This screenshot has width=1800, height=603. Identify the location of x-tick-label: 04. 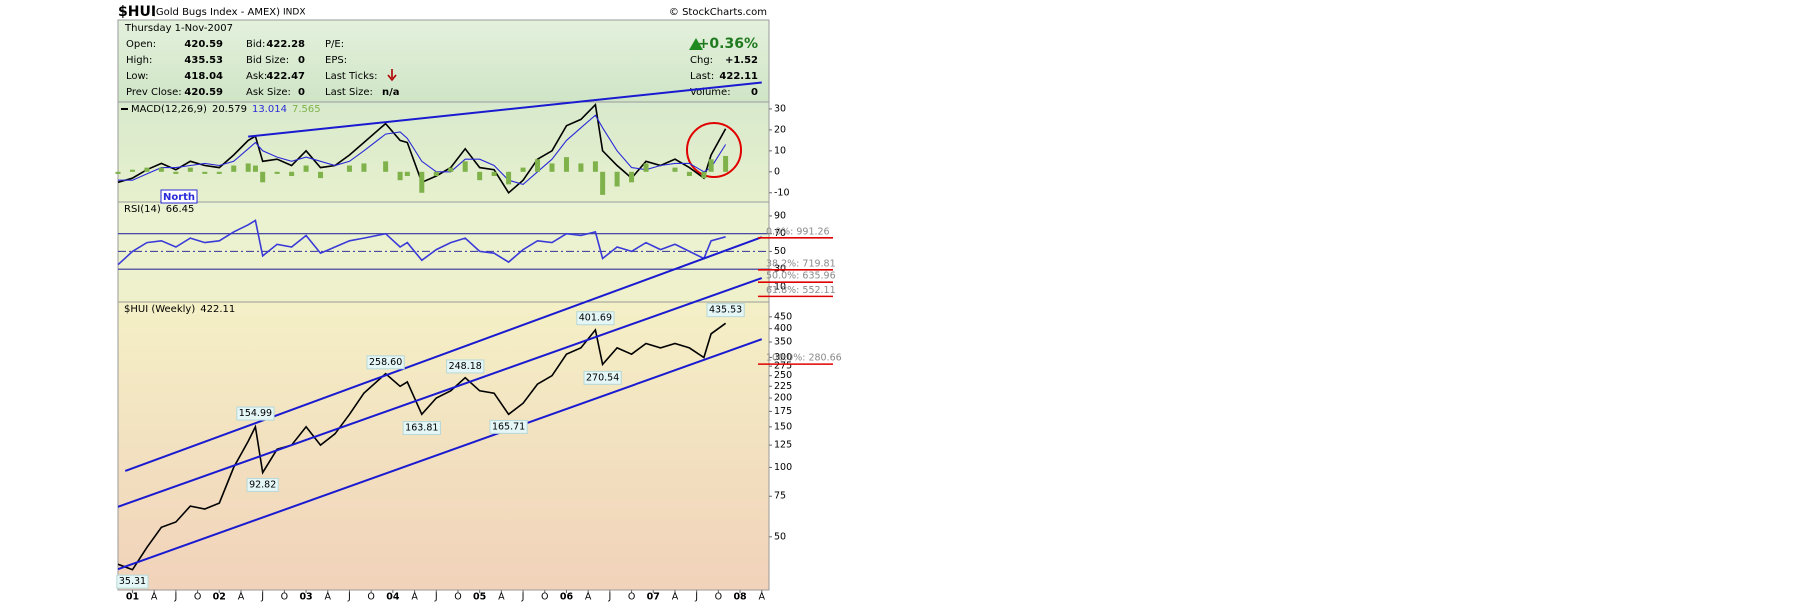
(393, 597).